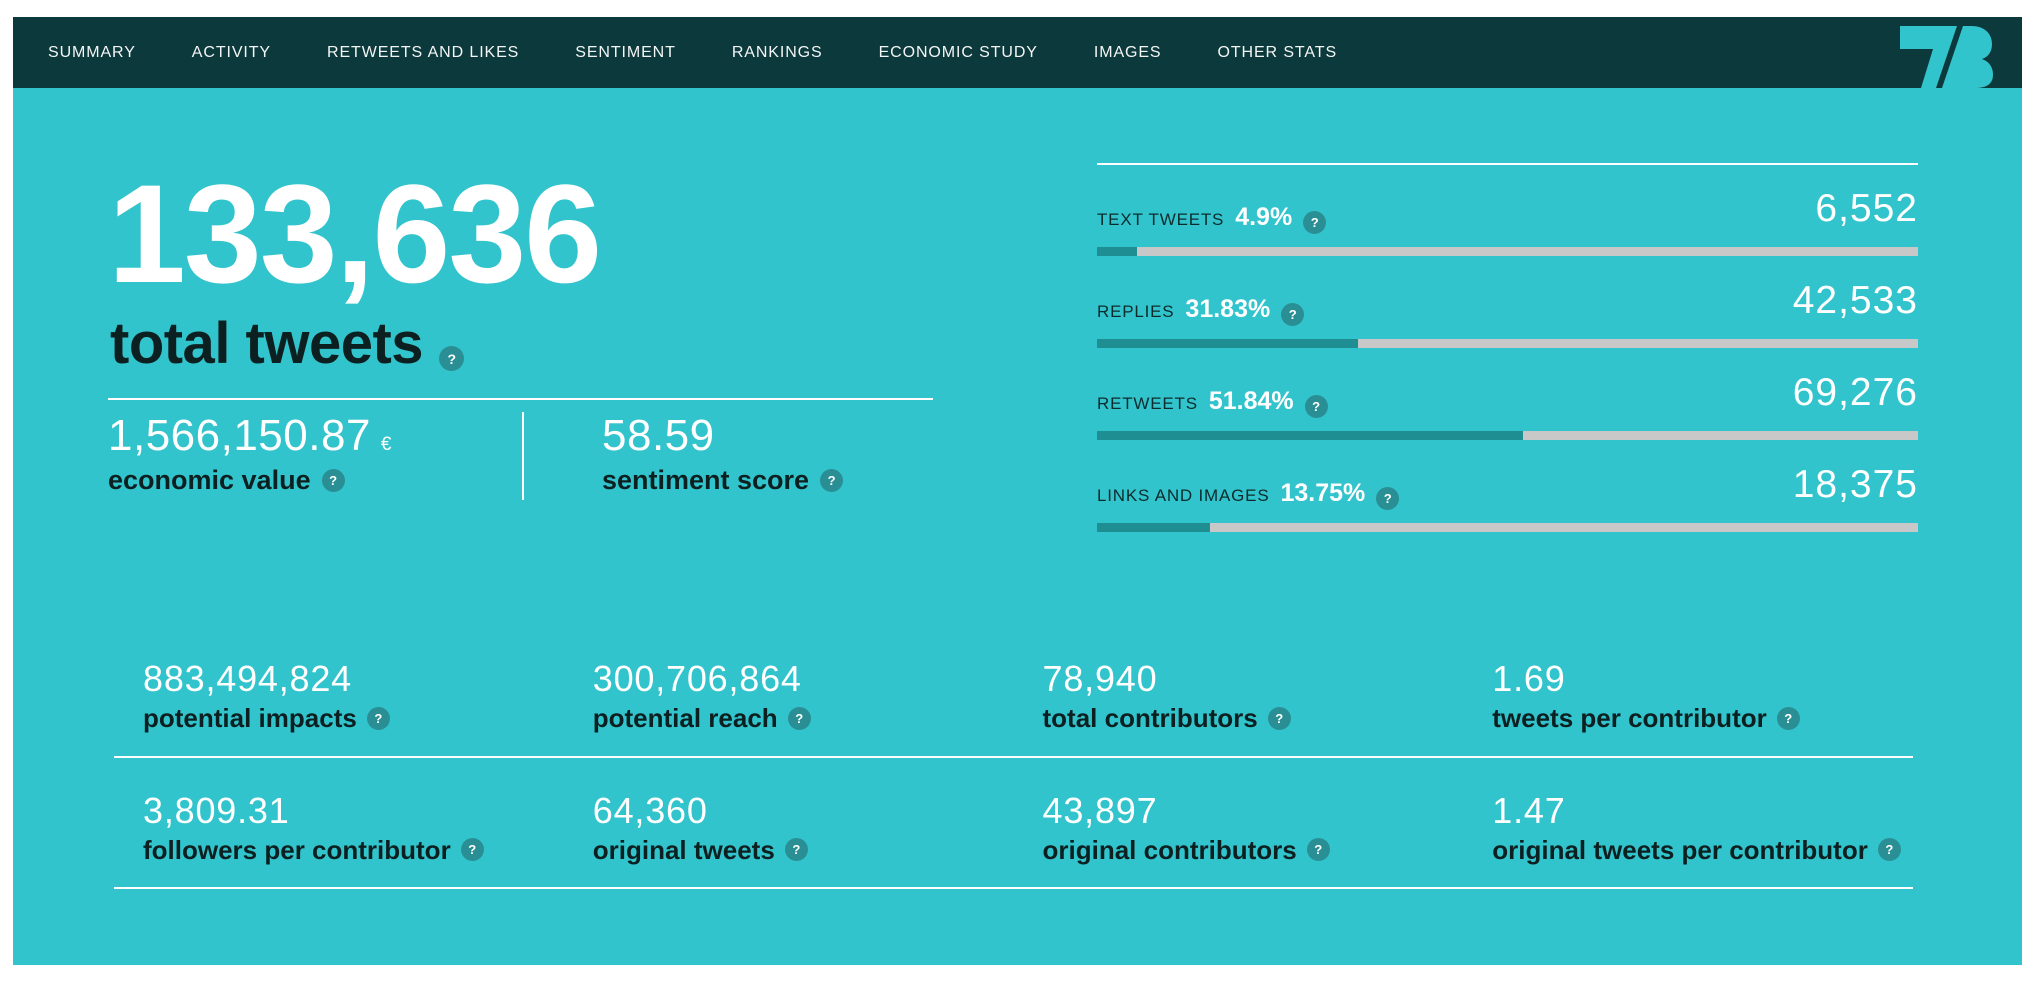  I want to click on stat-value: 43,897, so click(1100, 810).